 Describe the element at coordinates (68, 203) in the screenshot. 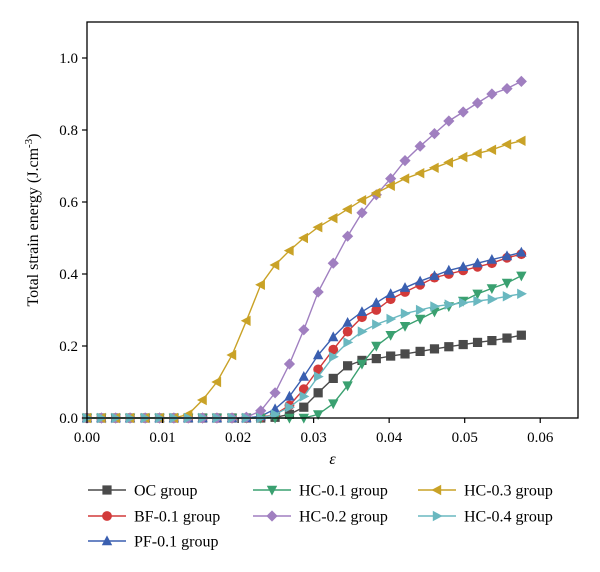

I see `y-tick-label: 0.6` at that location.